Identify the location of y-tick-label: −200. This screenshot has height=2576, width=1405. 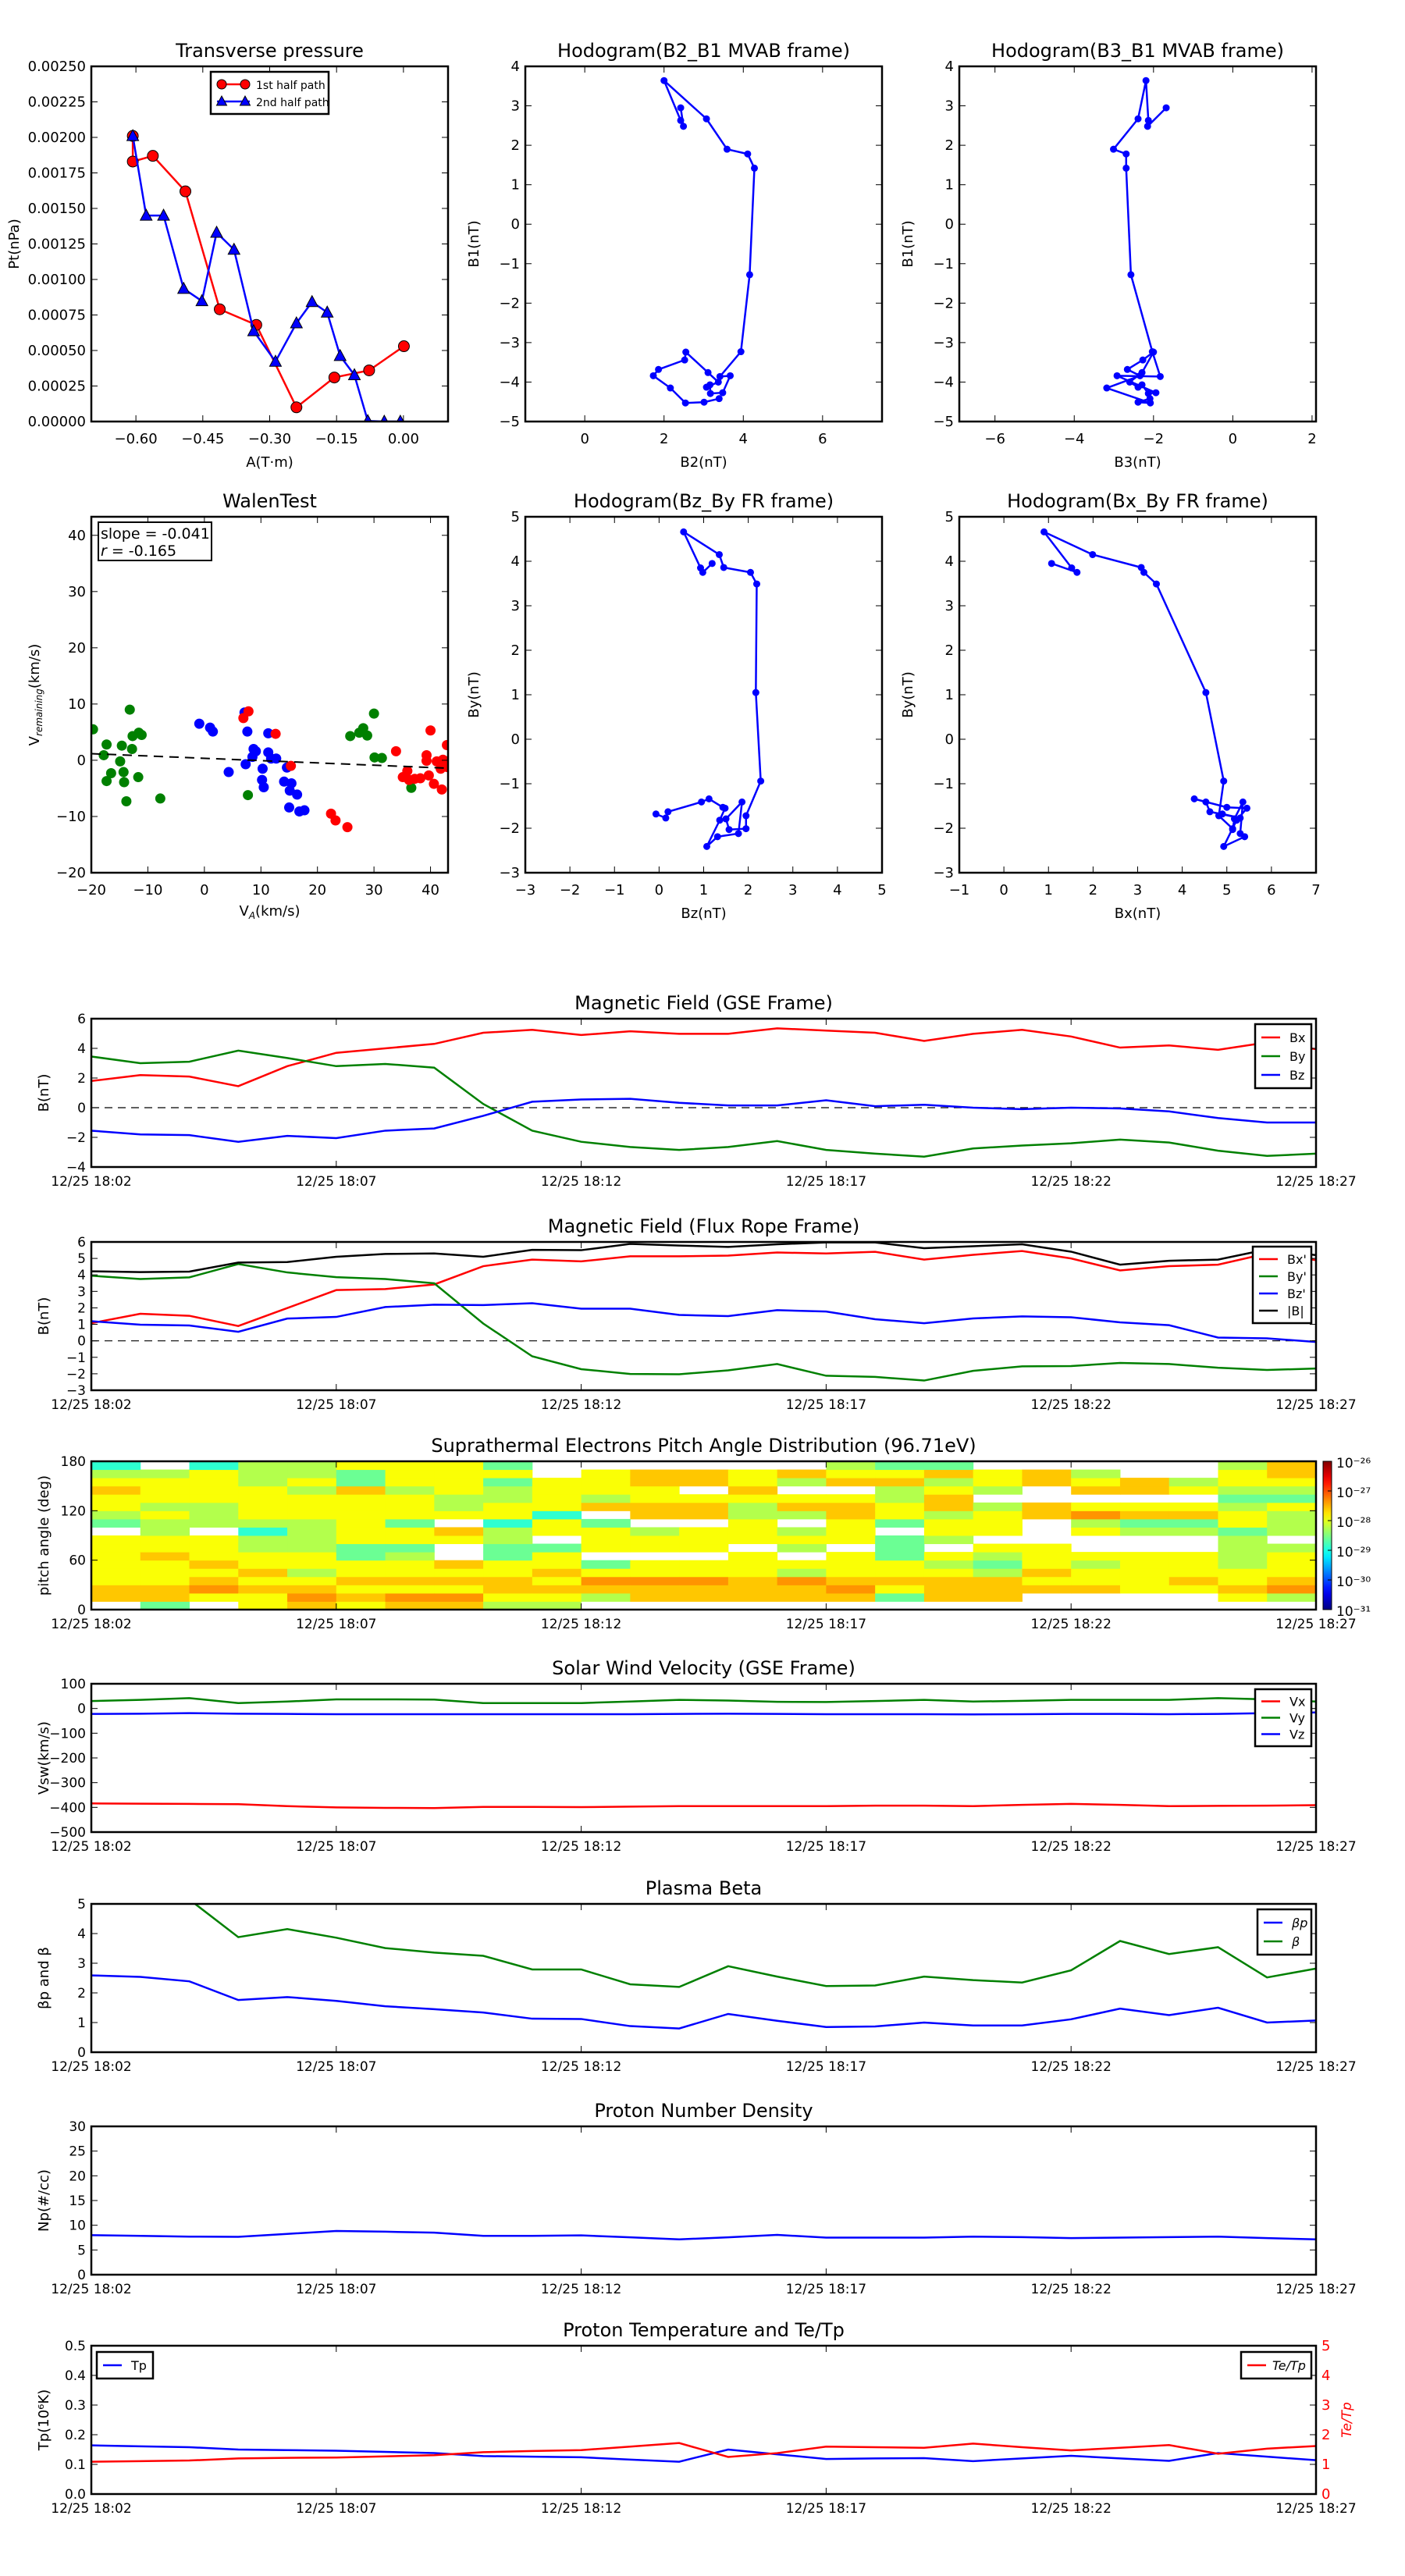
(68, 1759).